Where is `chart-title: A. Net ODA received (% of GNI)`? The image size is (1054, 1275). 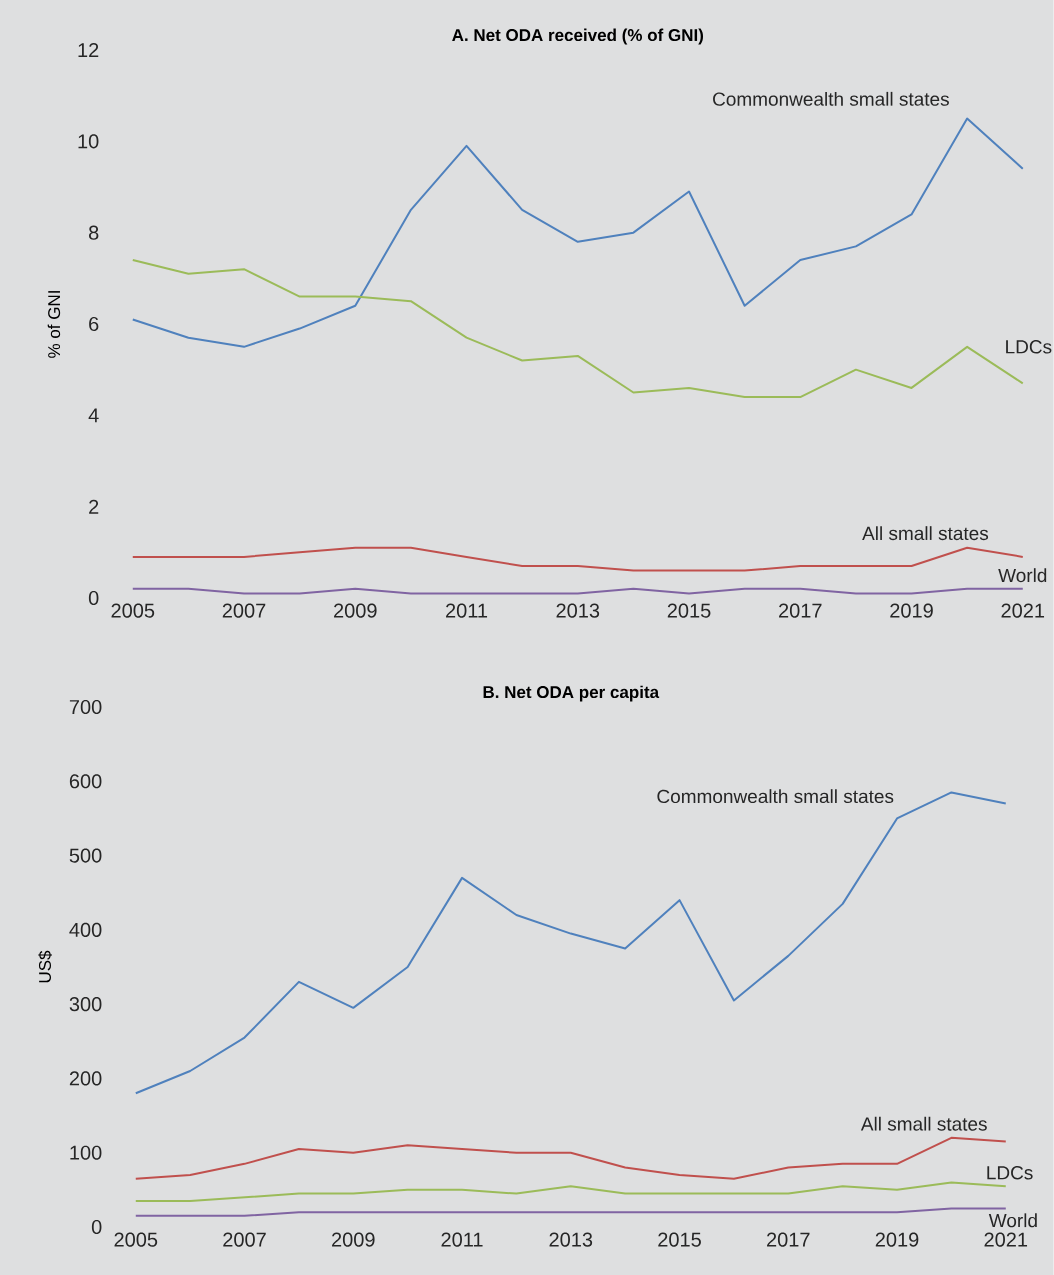
chart-title: A. Net ODA received (% of GNI) is located at coordinates (578, 36).